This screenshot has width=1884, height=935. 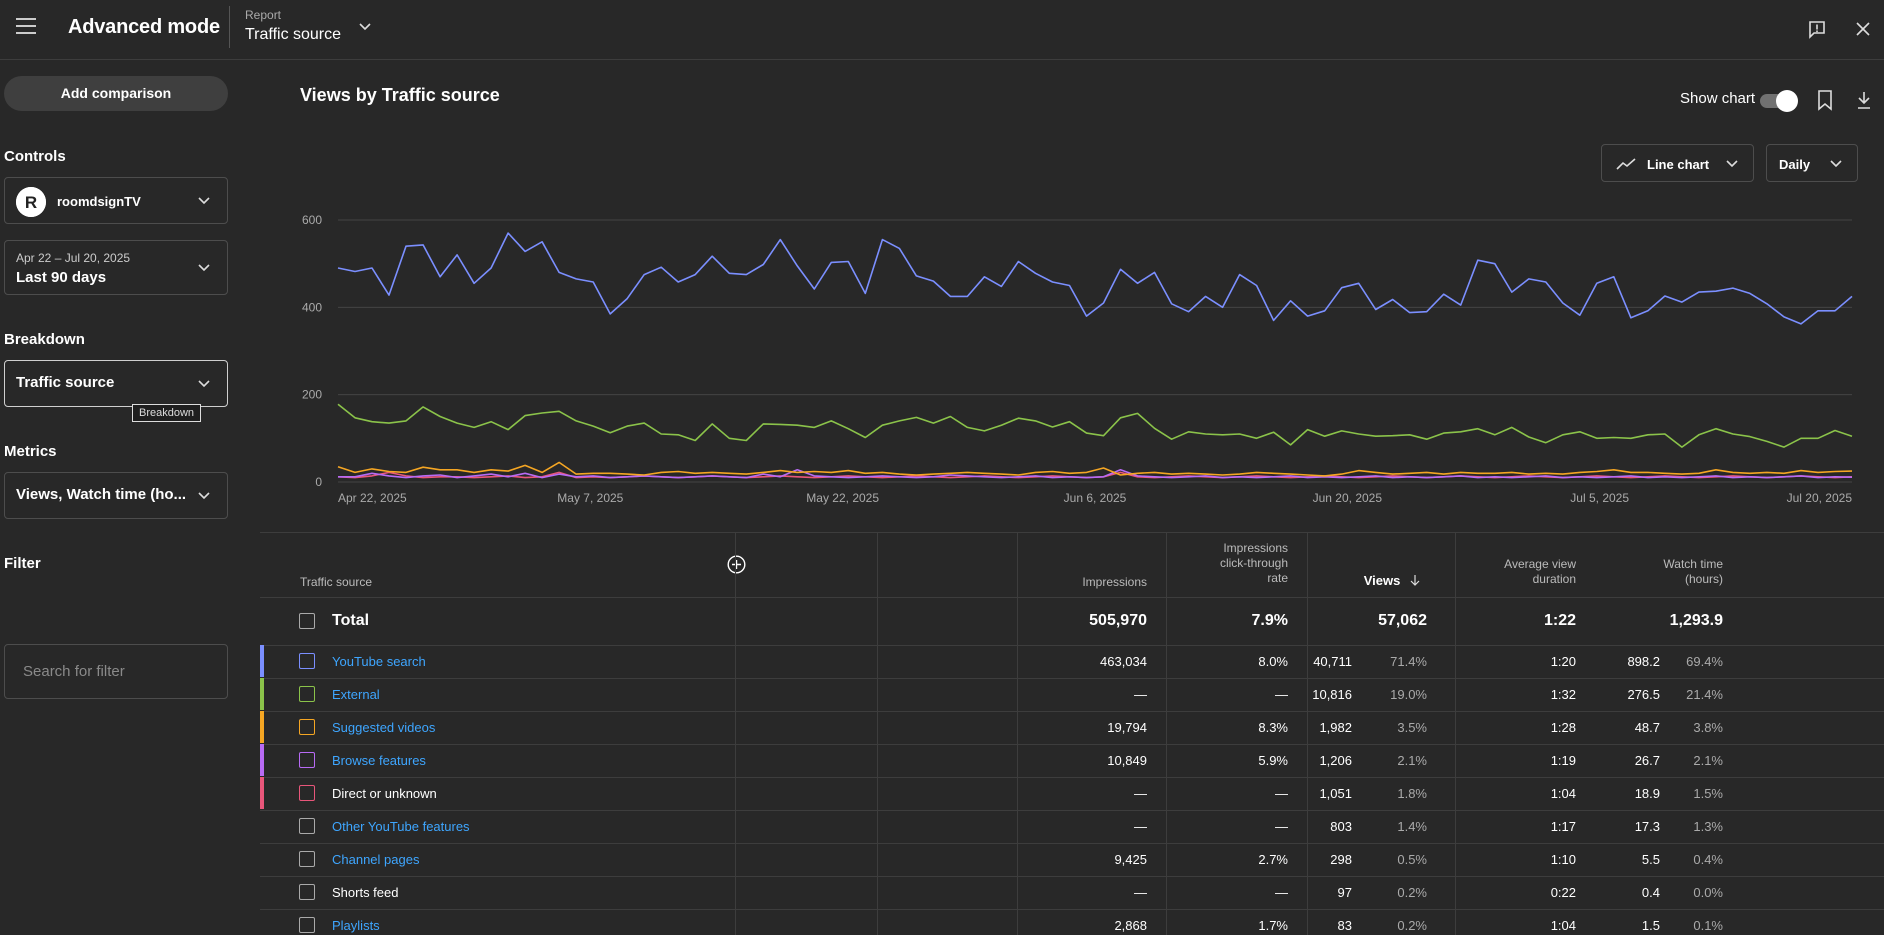 I want to click on interval-dropdown: Daily, so click(x=1812, y=163).